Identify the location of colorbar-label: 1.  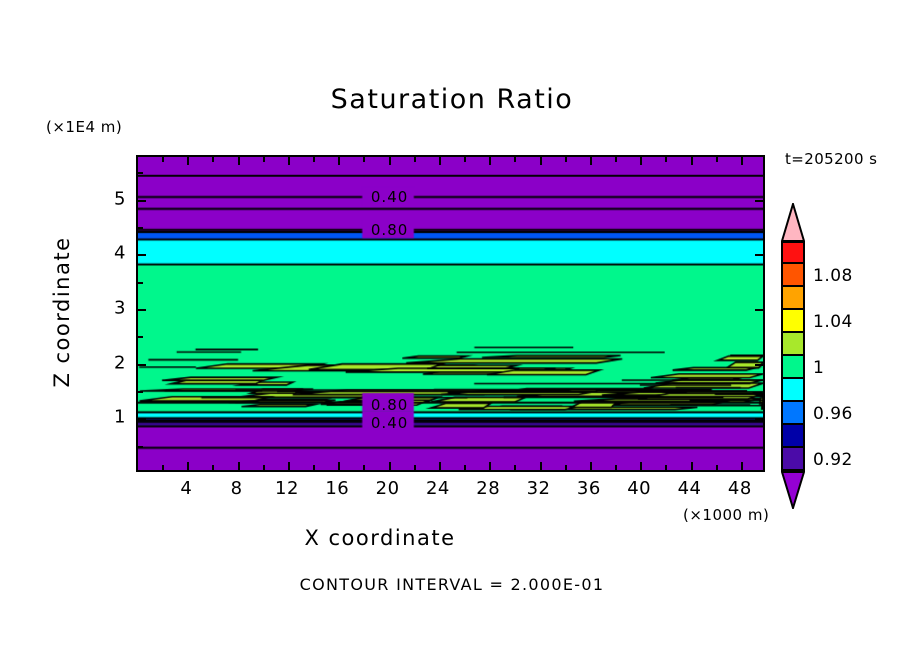
(819, 367).